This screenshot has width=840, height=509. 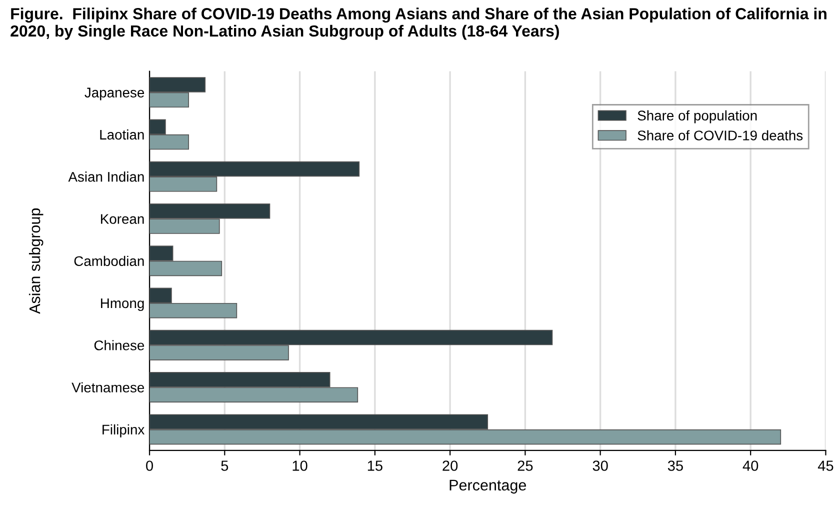 What do you see at coordinates (36, 261) in the screenshot?
I see `y-axis-title: Asian subgroup` at bounding box center [36, 261].